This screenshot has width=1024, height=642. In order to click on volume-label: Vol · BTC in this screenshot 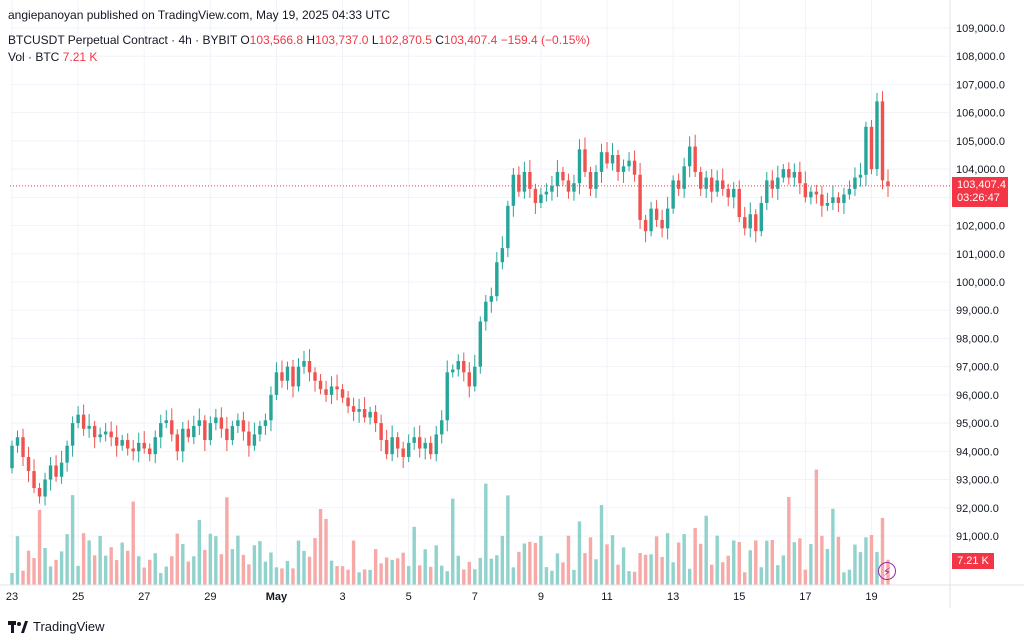, I will do `click(34, 57)`.